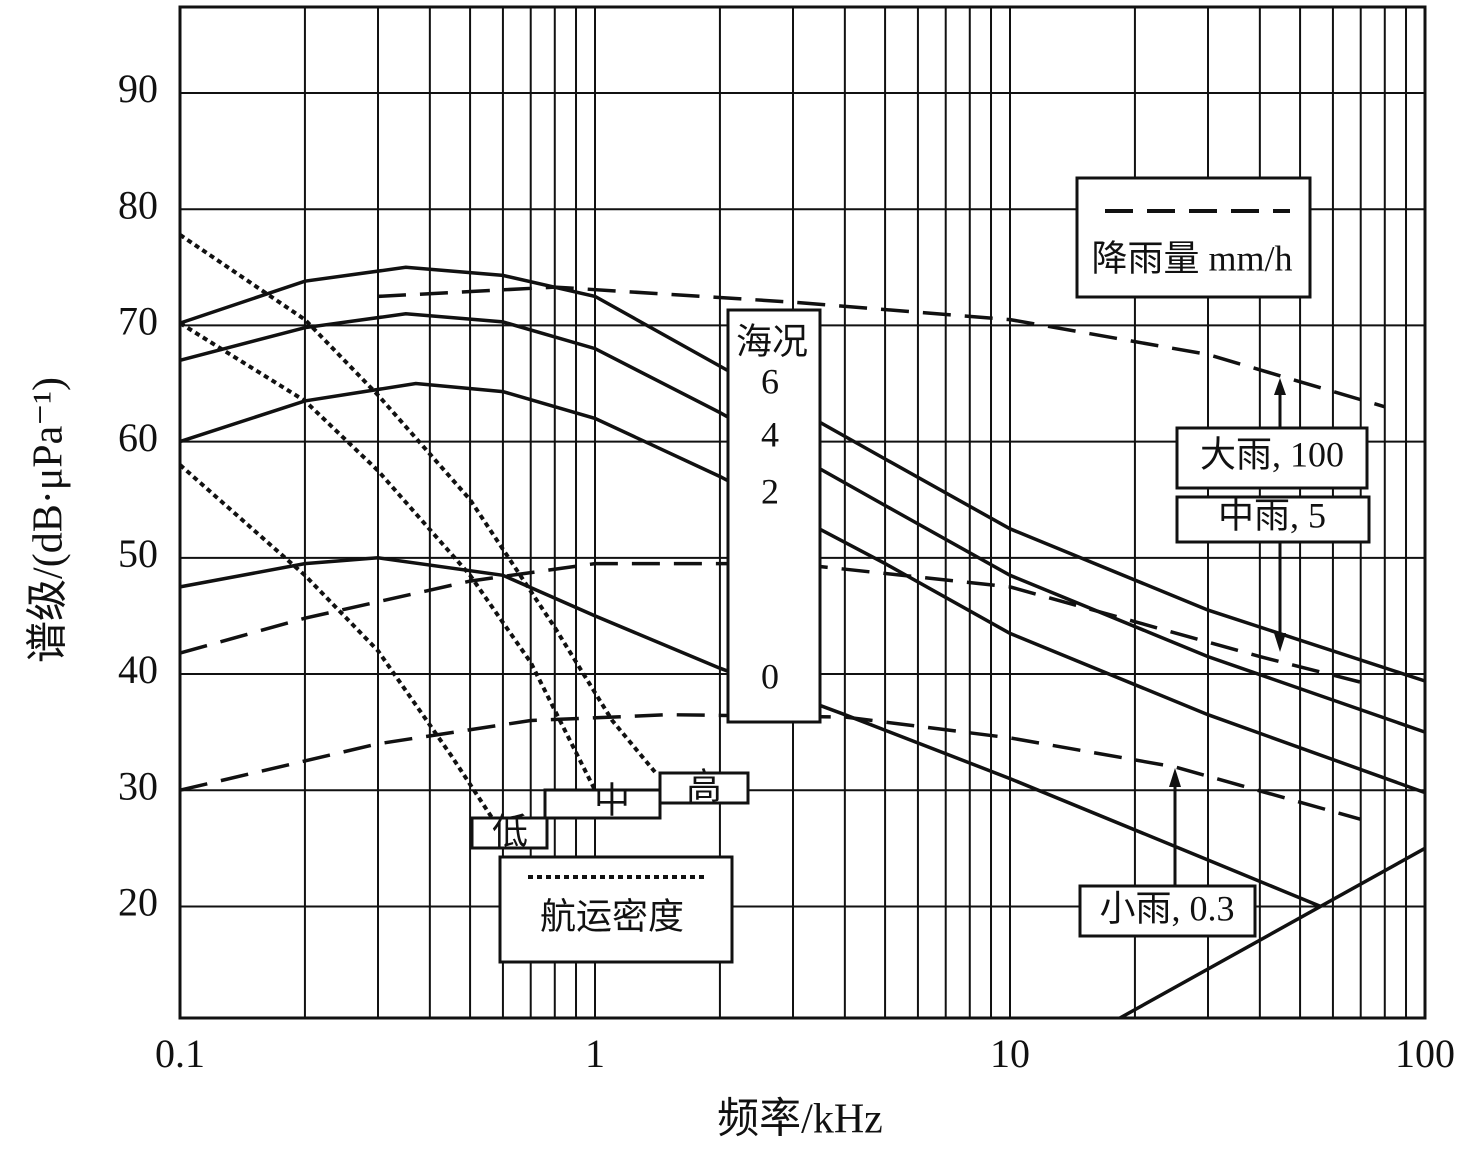 The width and height of the screenshot is (1476, 1161). I want to click on y-tick-label: 30, so click(138, 785).